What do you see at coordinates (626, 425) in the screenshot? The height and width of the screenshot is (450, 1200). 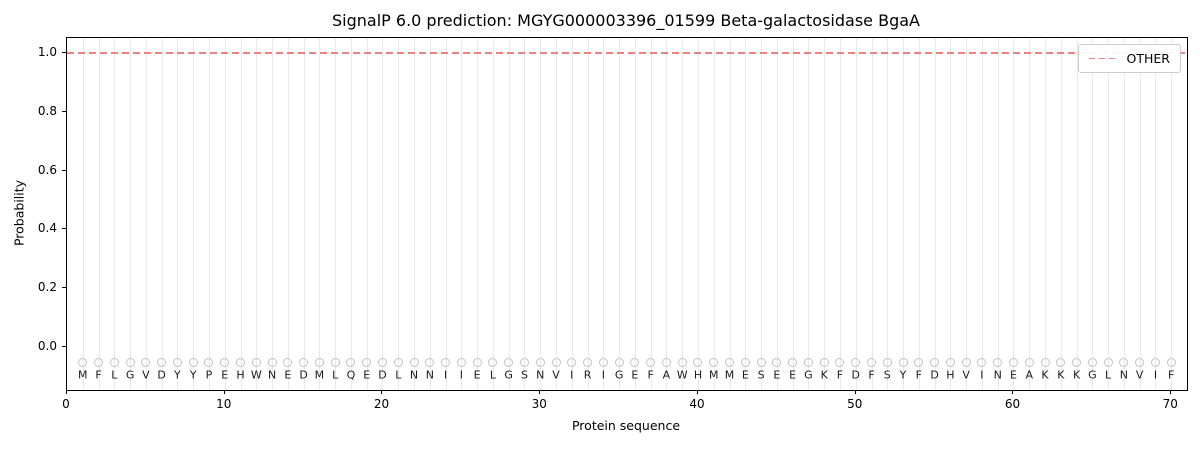 I see `x-axis-label: Protein sequence` at bounding box center [626, 425].